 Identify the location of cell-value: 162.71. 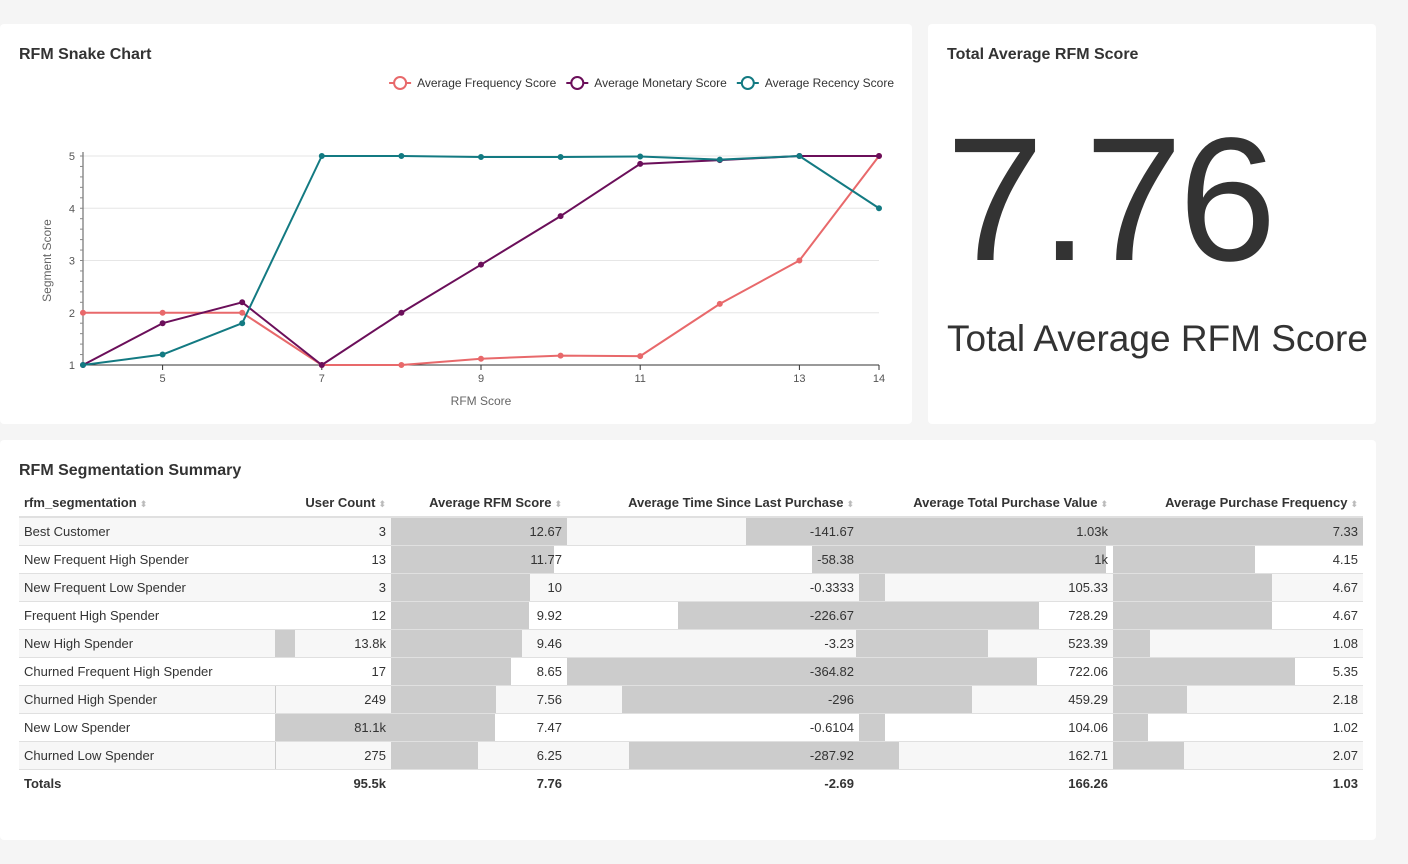
(1088, 755).